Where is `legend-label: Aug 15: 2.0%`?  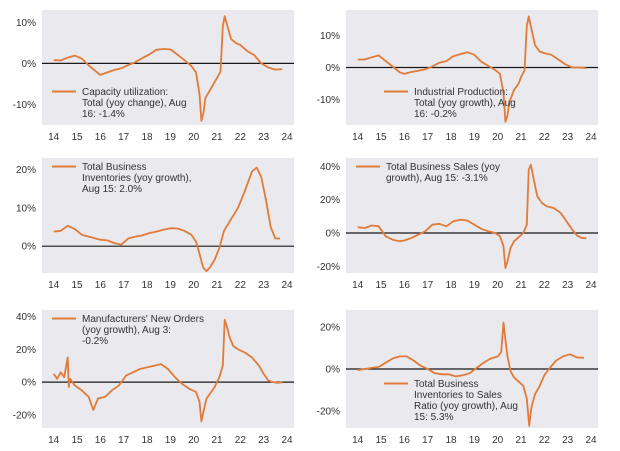
legend-label: Aug 15: 2.0% is located at coordinates (112, 189).